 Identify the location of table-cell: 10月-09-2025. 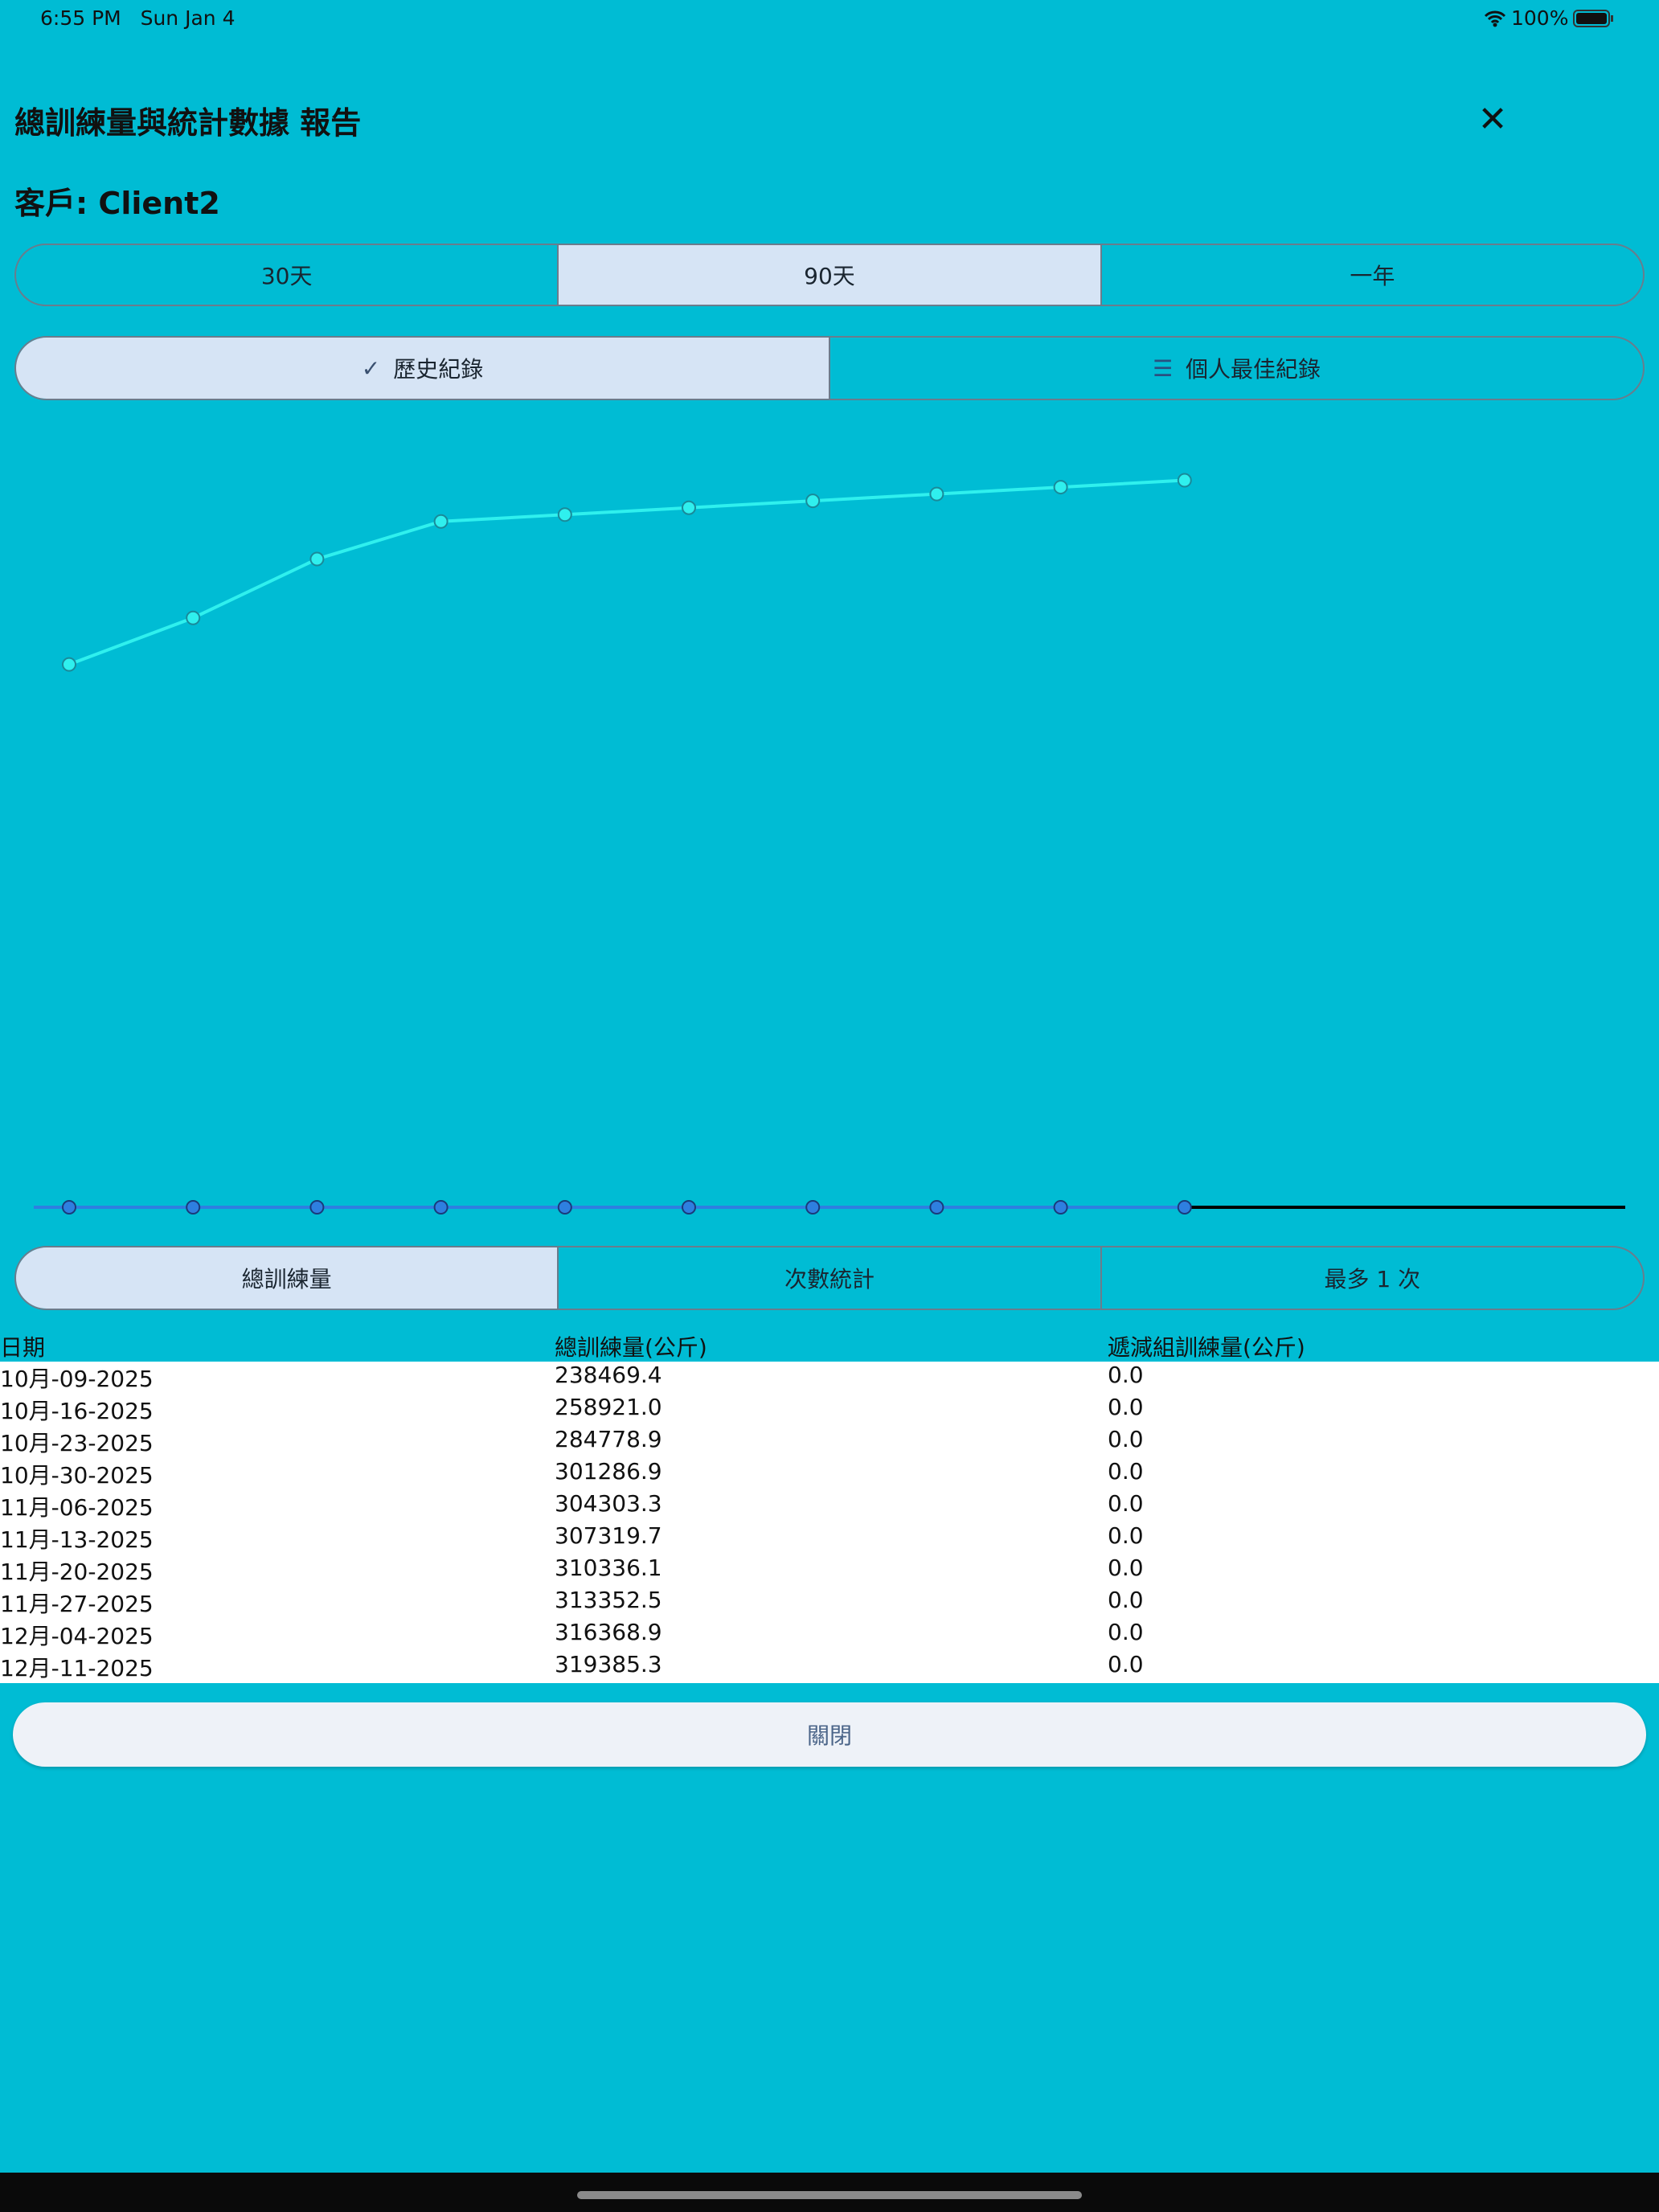
(77, 1379).